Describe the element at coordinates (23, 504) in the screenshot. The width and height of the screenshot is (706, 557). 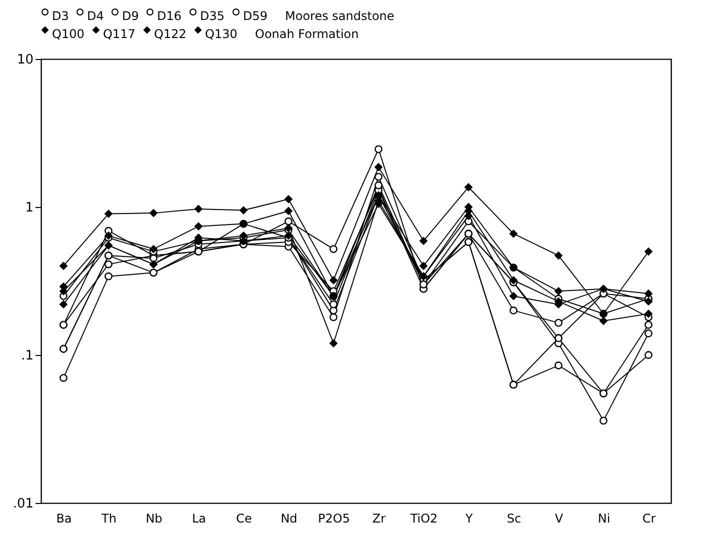
I see `y-tick-label: .01` at that location.